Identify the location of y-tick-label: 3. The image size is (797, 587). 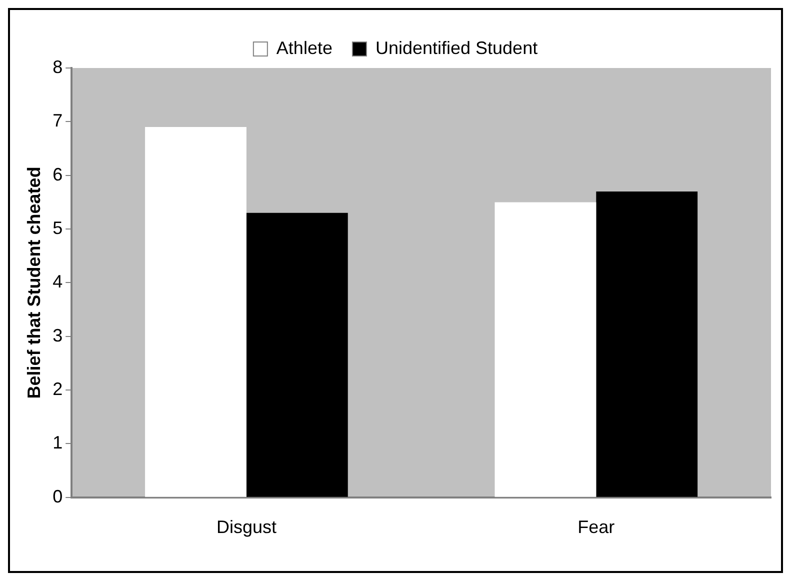
(57, 335).